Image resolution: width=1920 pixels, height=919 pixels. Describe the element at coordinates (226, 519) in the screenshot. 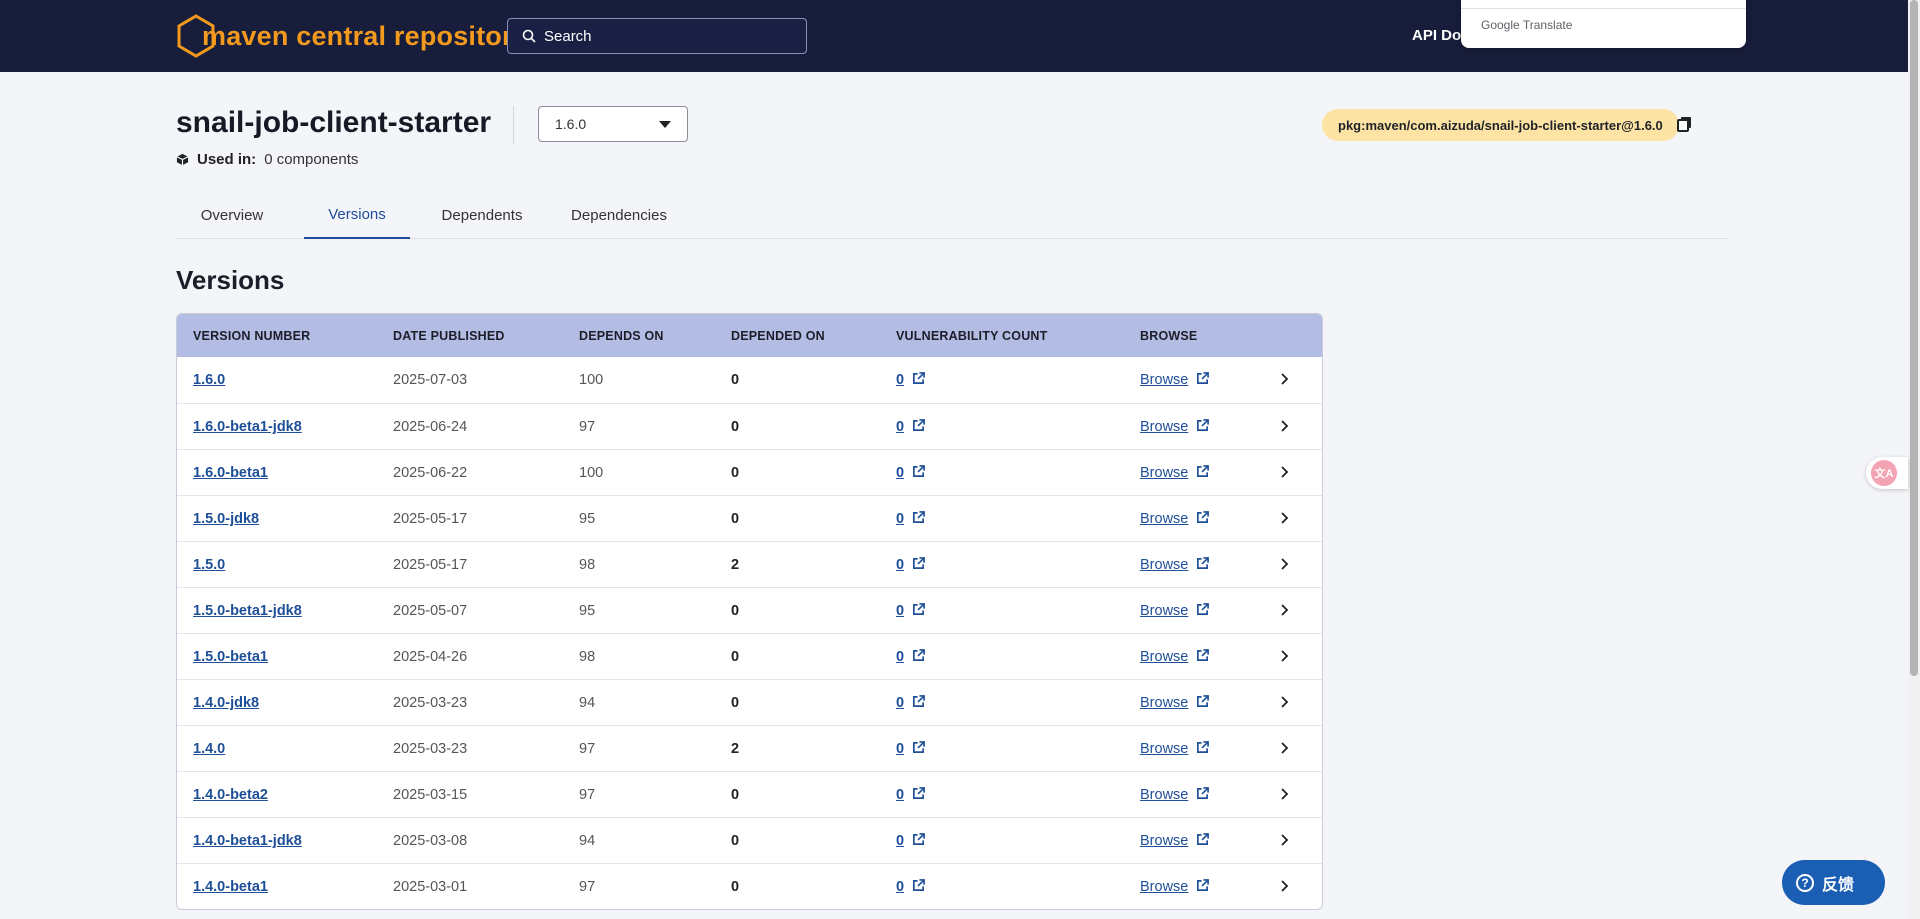

I see `version-link: 1.5.0-jdk8` at that location.